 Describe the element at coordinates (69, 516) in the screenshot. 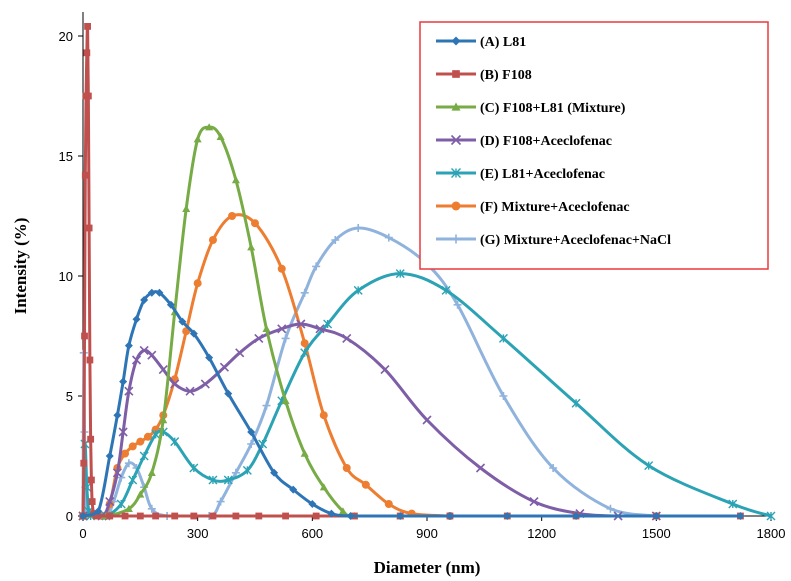

I see `y-tick-label: 0` at that location.